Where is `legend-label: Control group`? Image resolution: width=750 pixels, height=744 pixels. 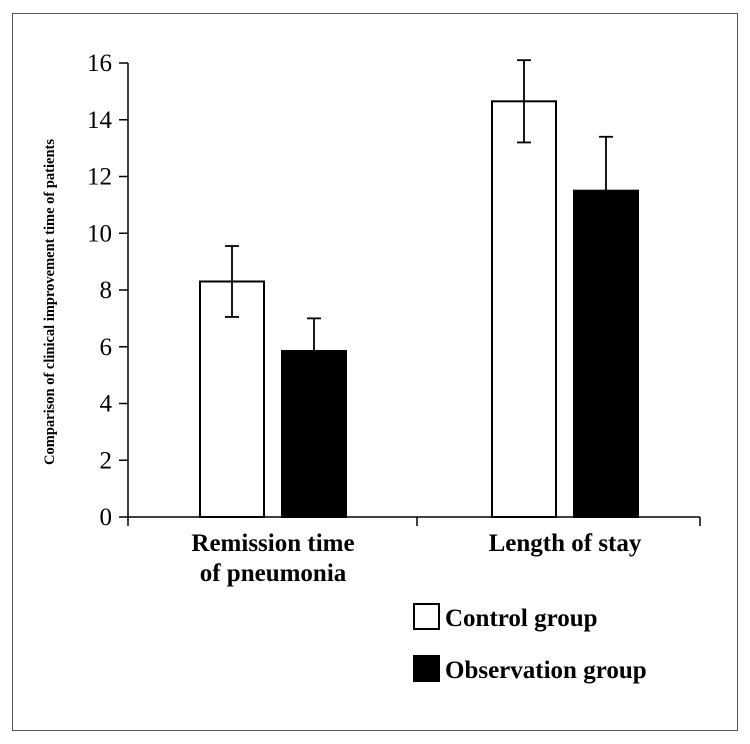
legend-label: Control group is located at coordinates (521, 618).